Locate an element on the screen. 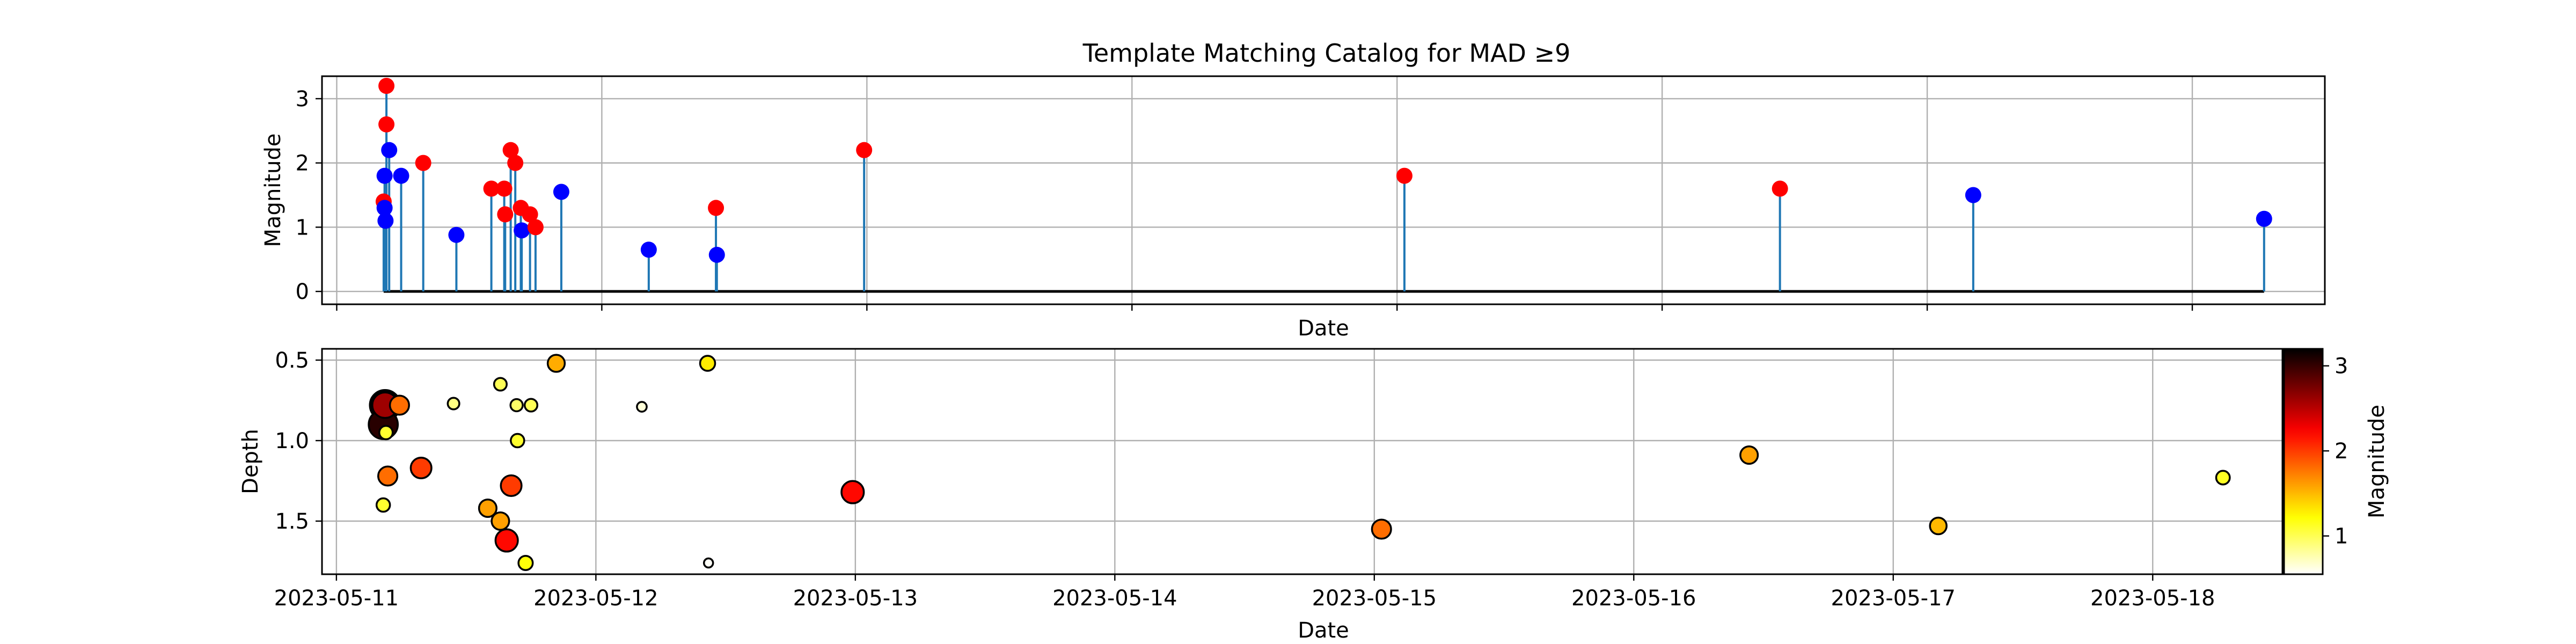 The height and width of the screenshot is (644, 2576). y-tick-label: 0.5 is located at coordinates (292, 360).